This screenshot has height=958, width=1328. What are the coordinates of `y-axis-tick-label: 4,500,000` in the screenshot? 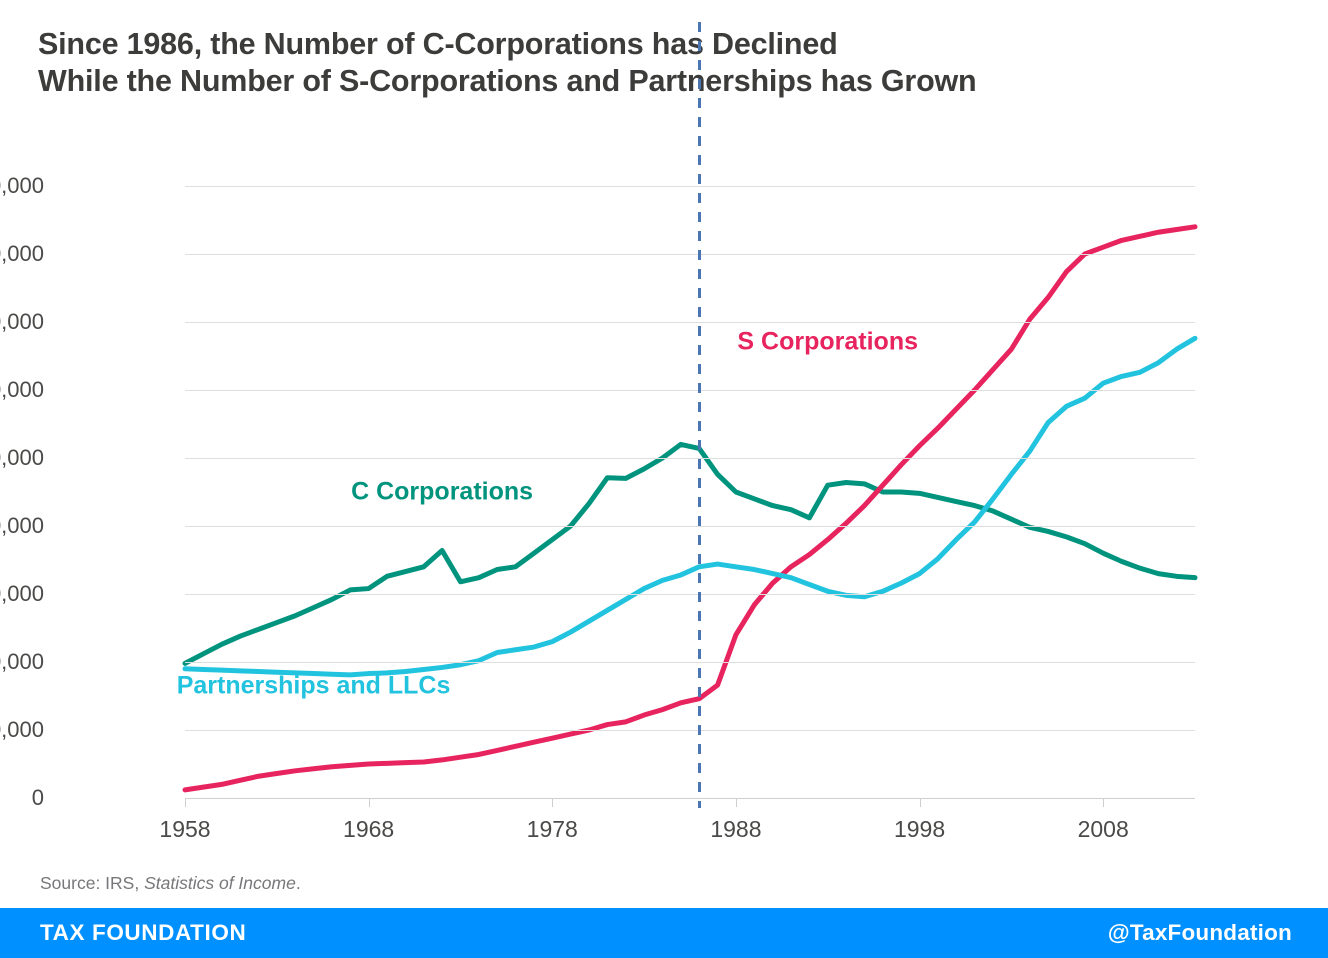 It's located at (22, 185).